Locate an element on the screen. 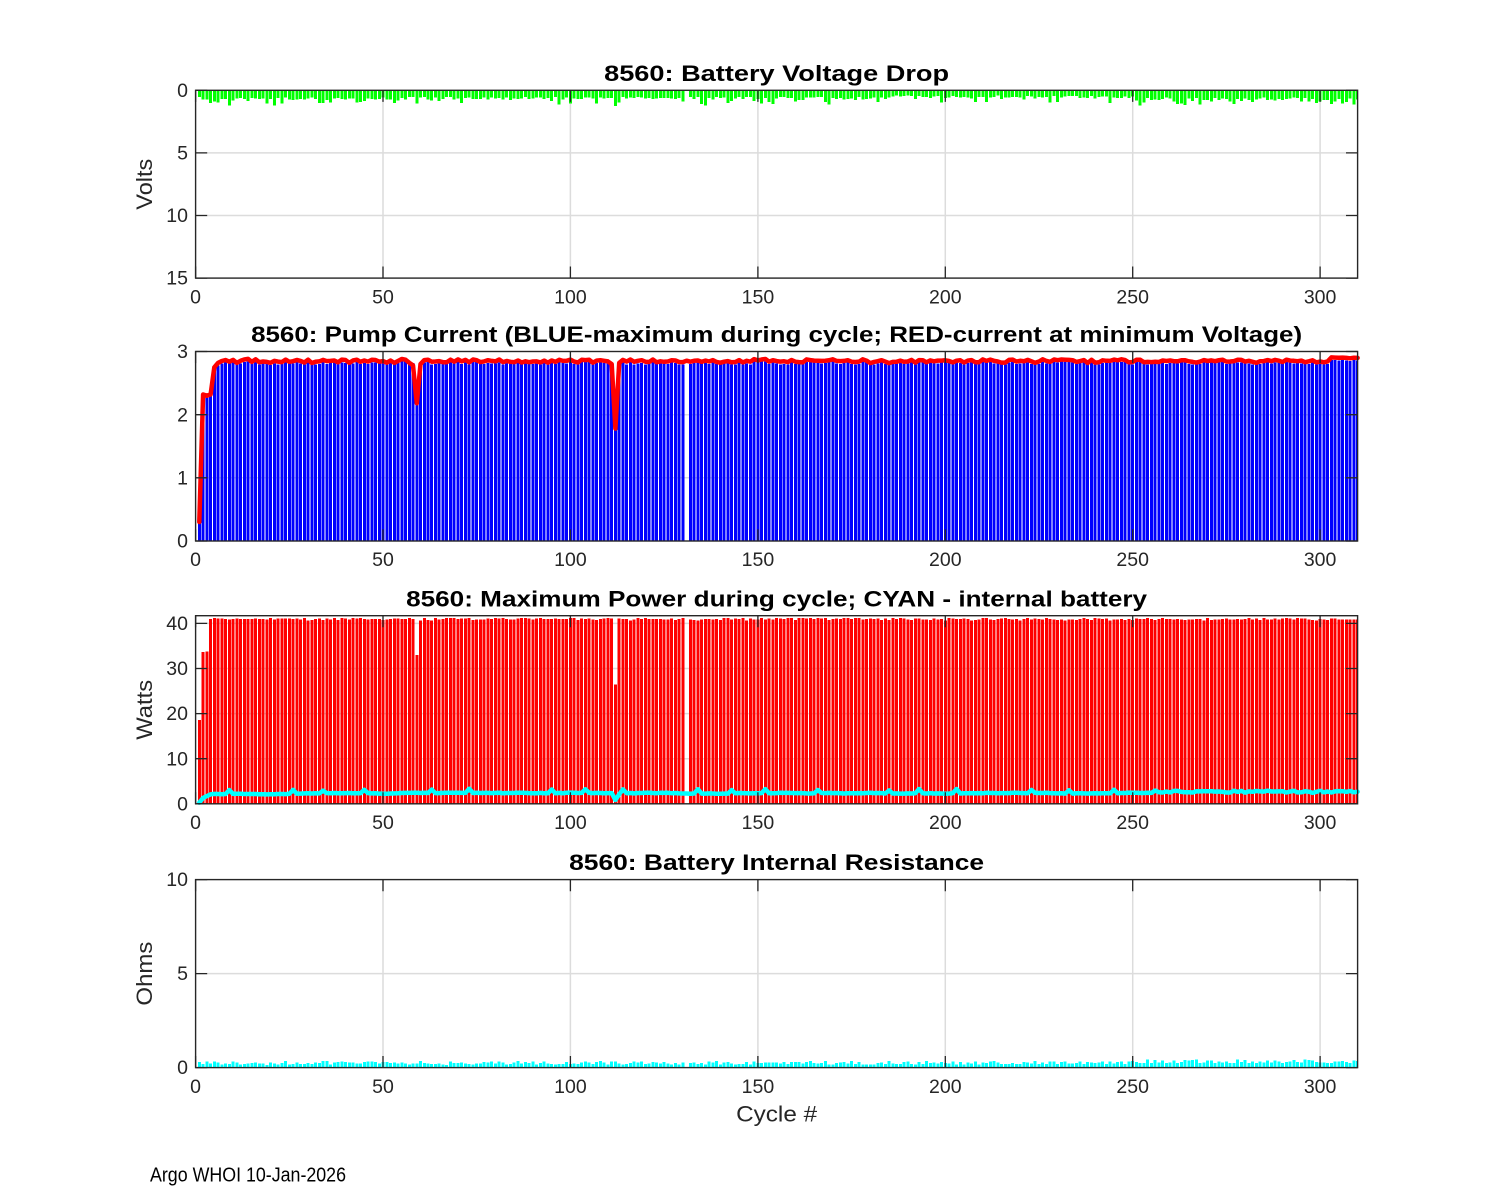  svg-text: 2 is located at coordinates (182, 415).